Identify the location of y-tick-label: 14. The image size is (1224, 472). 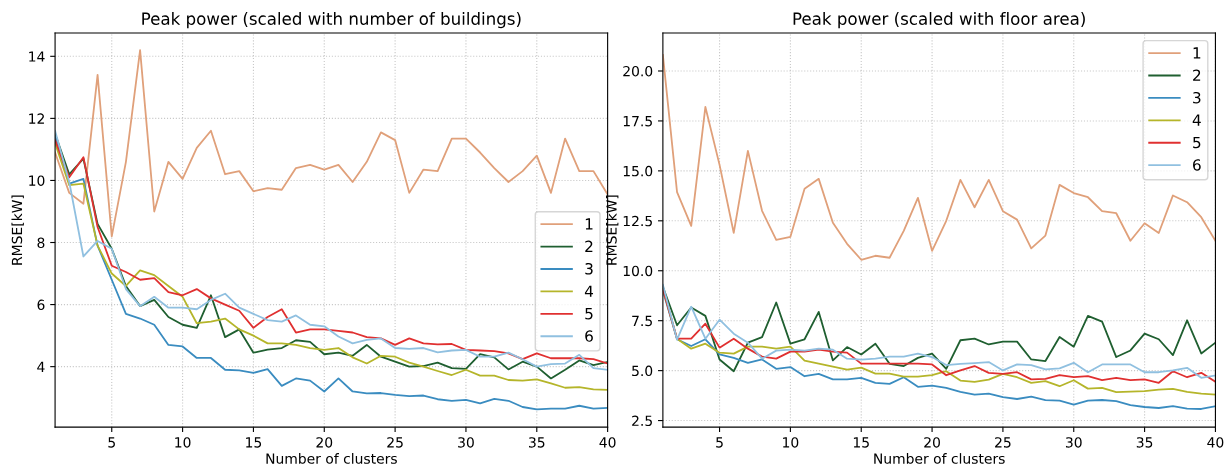
(37, 56).